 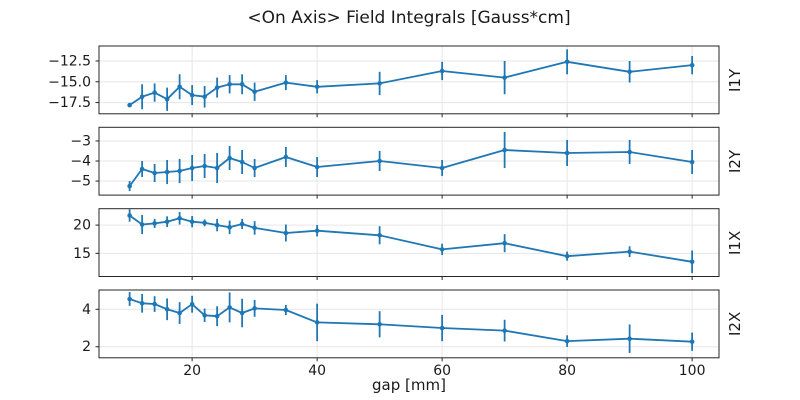 I want to click on x-axis-label: gap [mm], so click(x=409, y=385).